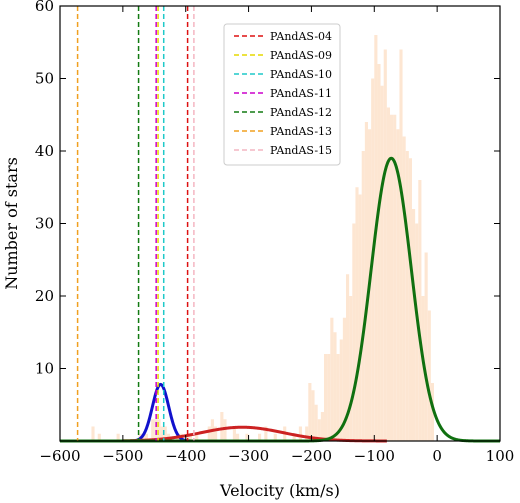 Image resolution: width=520 pixels, height=503 pixels. I want to click on y-tick-label: 60, so click(44, 7).